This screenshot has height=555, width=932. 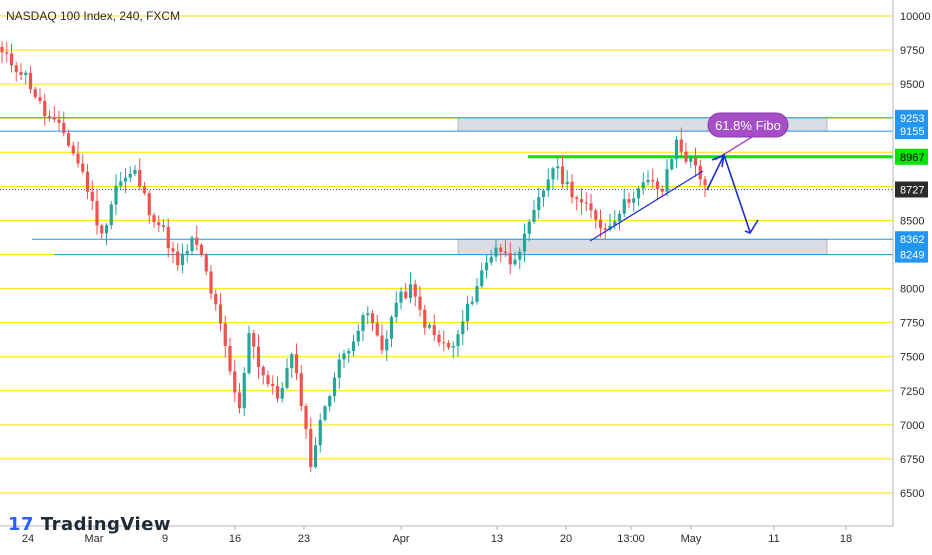 I want to click on fibo-label-text: 61.8% Fibo, so click(x=748, y=125).